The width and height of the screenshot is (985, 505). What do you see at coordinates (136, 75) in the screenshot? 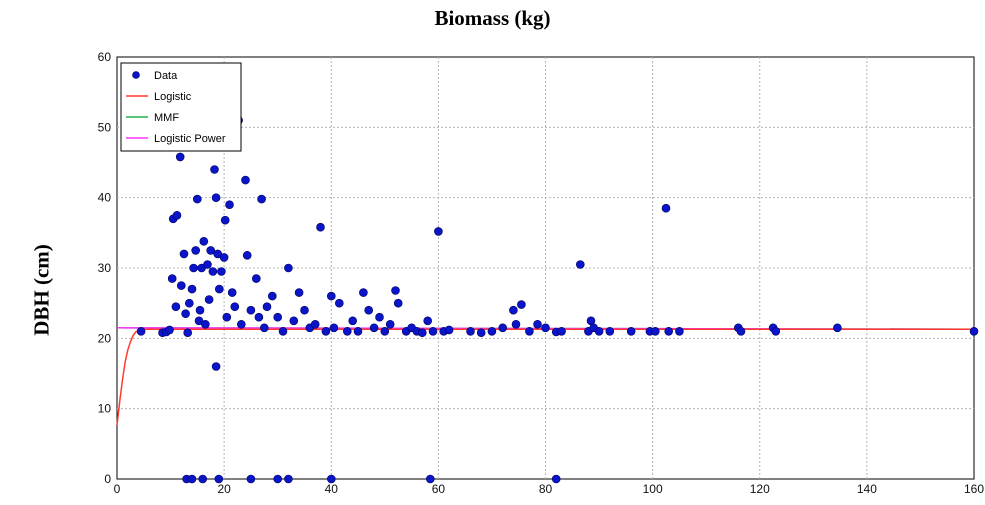
I see `legend-marker` at bounding box center [136, 75].